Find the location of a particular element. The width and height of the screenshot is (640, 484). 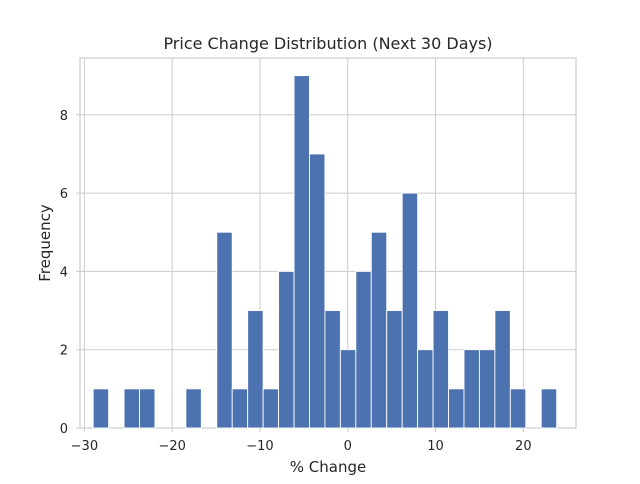

x-tick-label: −30 is located at coordinates (84, 446).